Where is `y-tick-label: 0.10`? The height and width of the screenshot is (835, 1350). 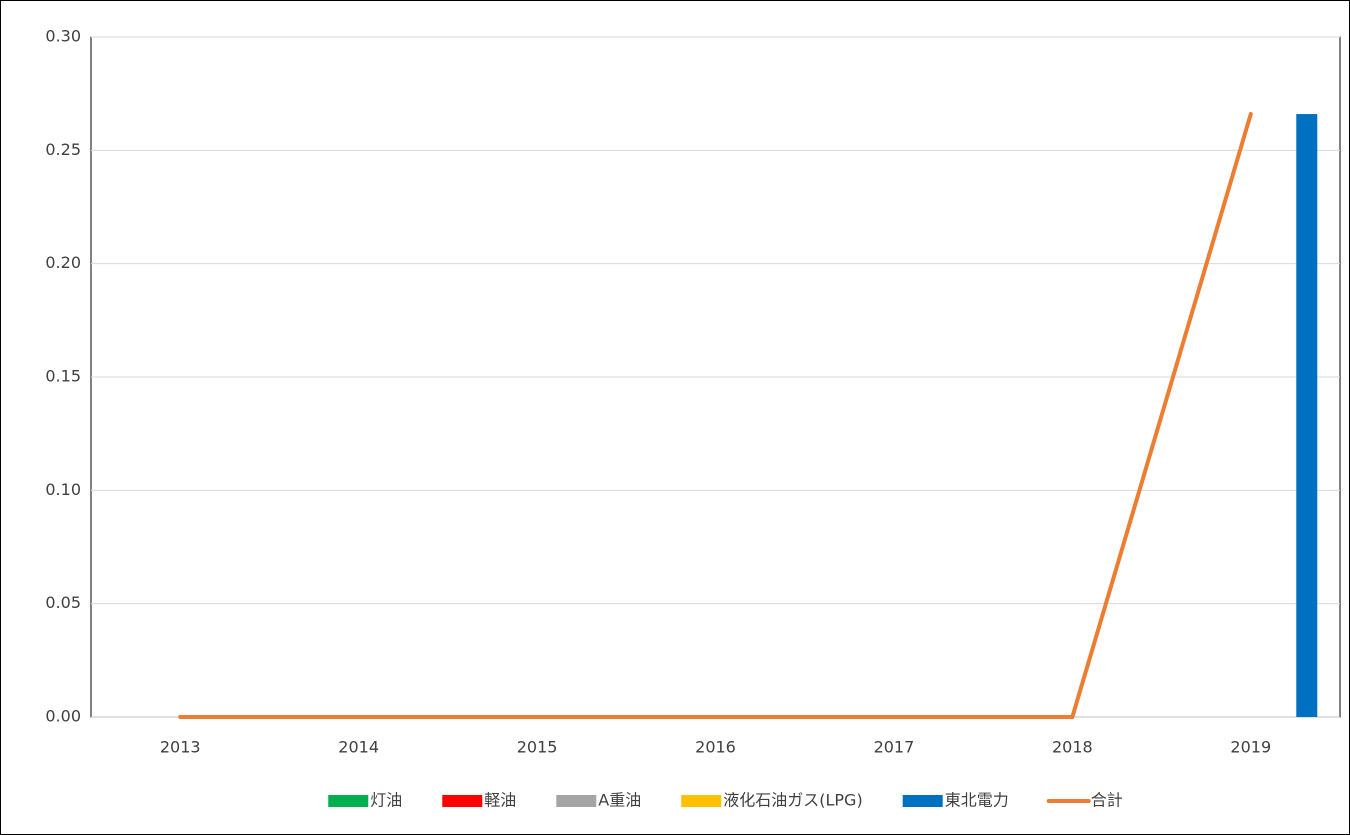
y-tick-label: 0.10 is located at coordinates (63, 489).